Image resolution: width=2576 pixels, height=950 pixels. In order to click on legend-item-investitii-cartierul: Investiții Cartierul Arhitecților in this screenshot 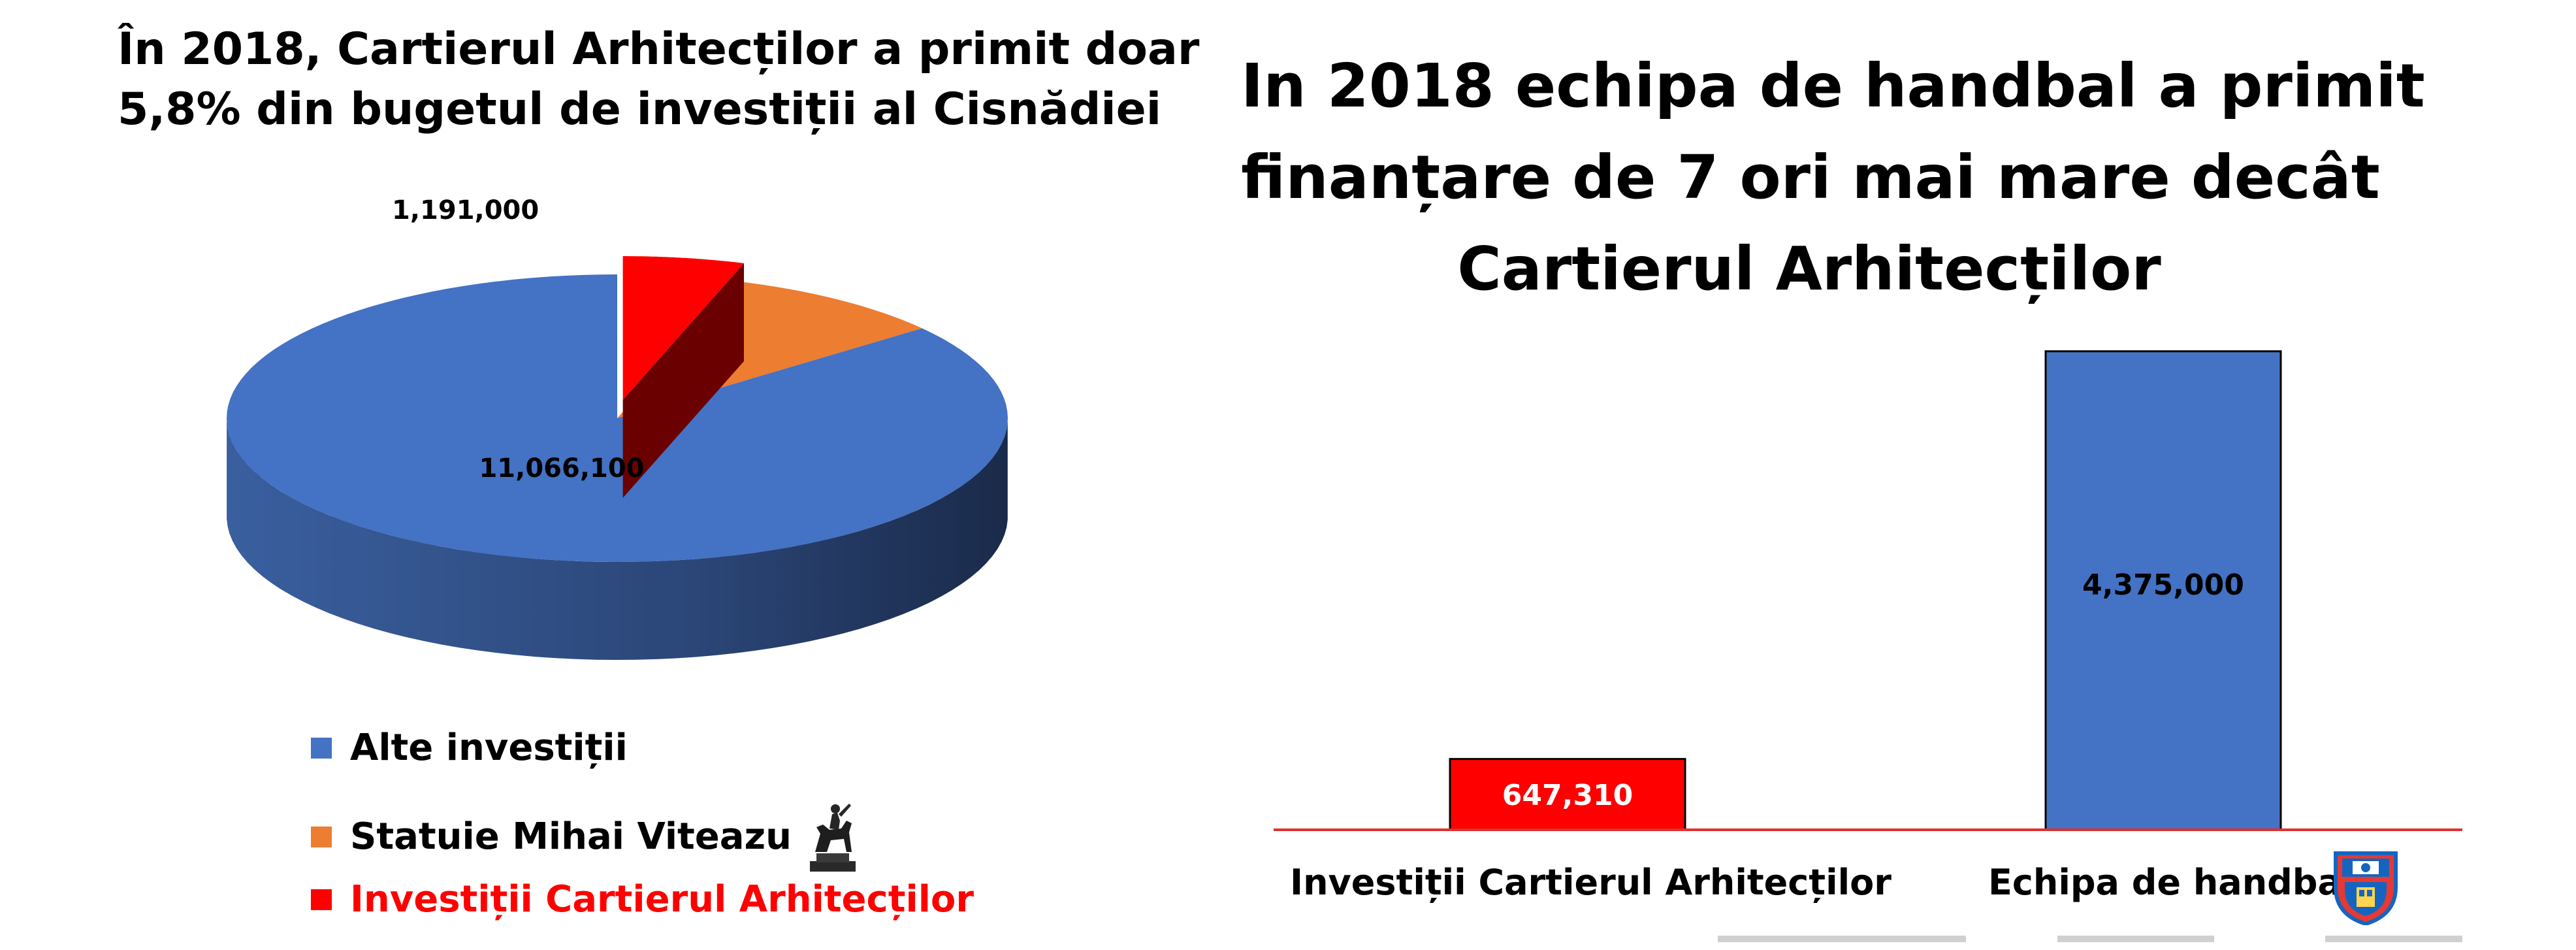, I will do `click(642, 900)`.